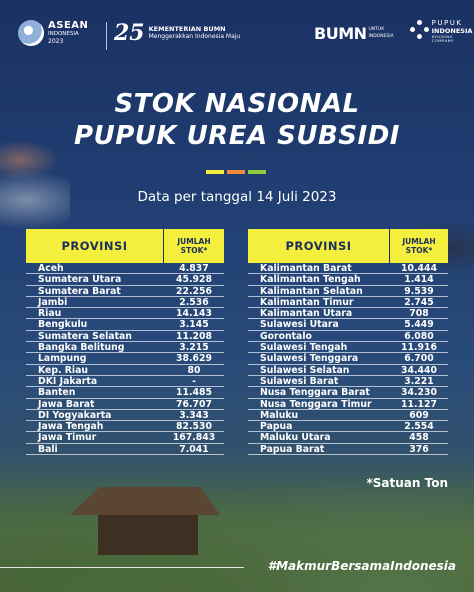  Describe the element at coordinates (62, 358) in the screenshot. I see `province-name: Lampung` at that location.